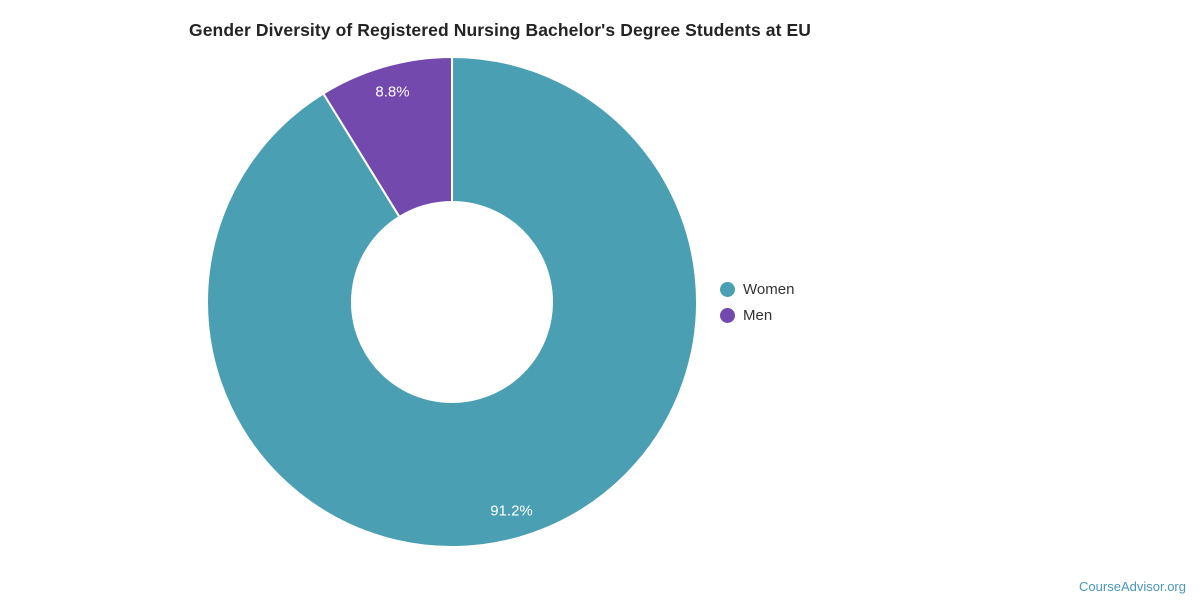  Describe the element at coordinates (727, 315) in the screenshot. I see `legend-dot-men` at that location.